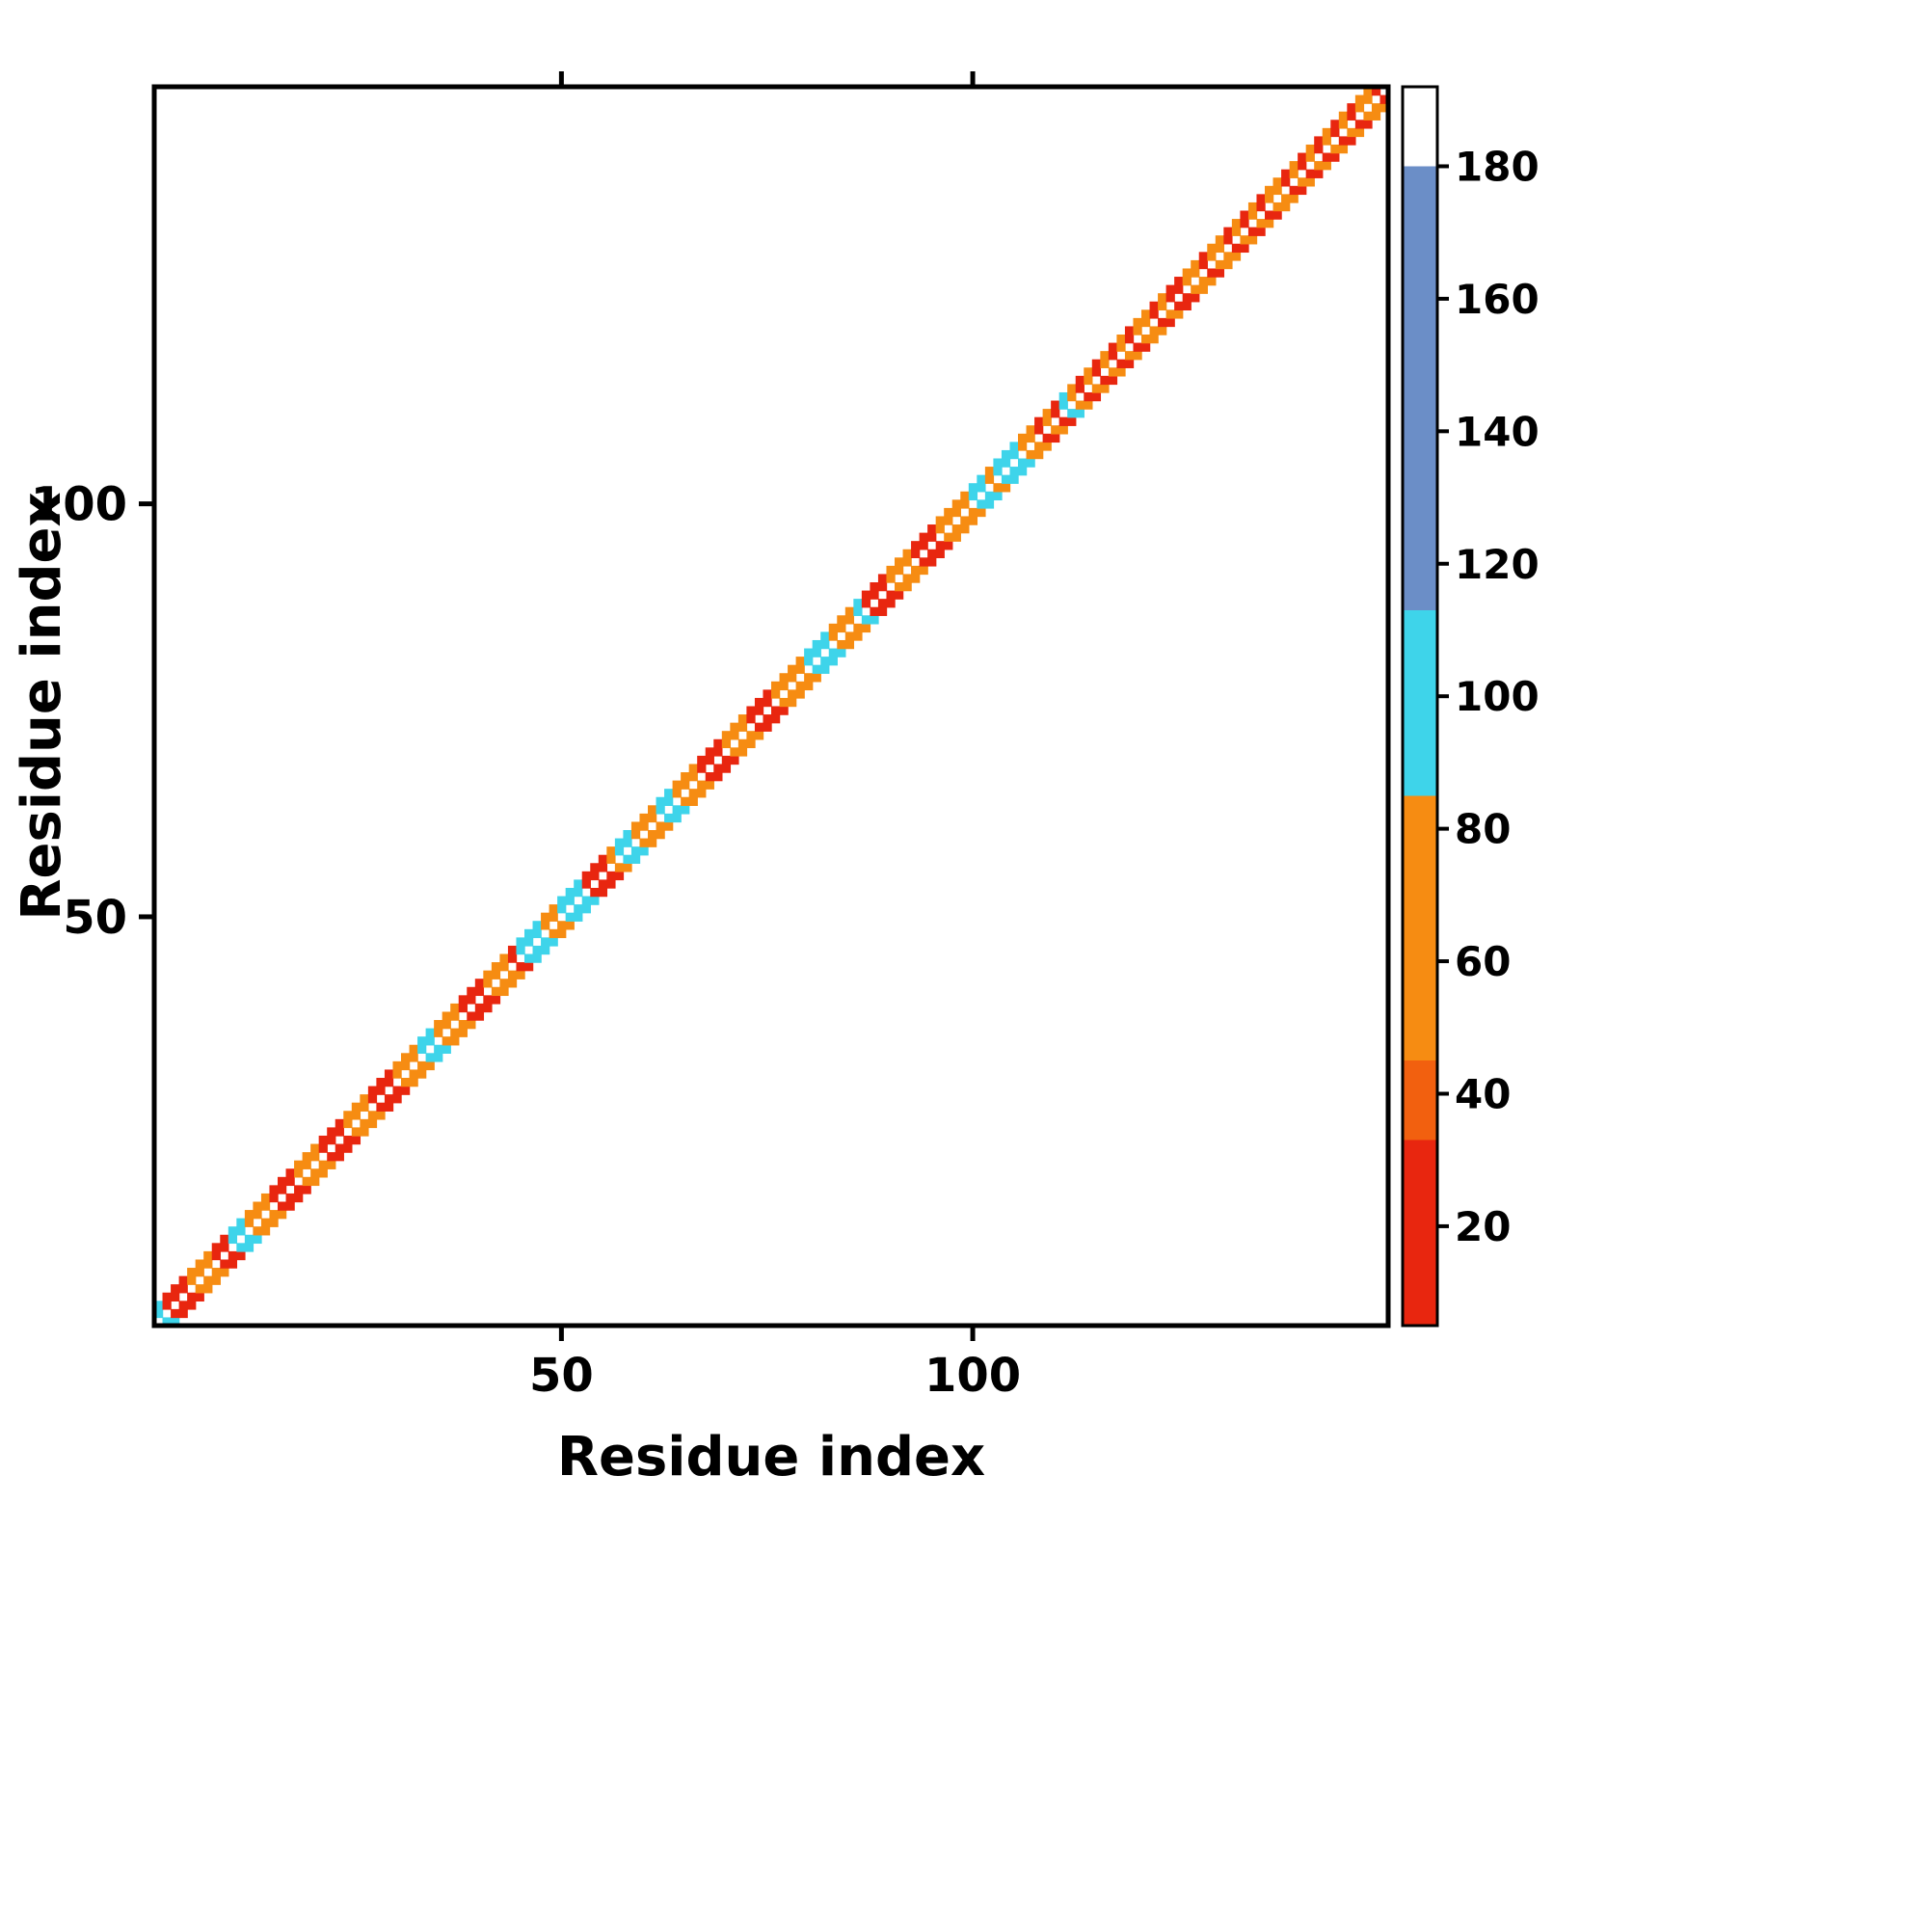  Describe the element at coordinates (1483, 1093) in the screenshot. I see `svg-text: 40` at that location.